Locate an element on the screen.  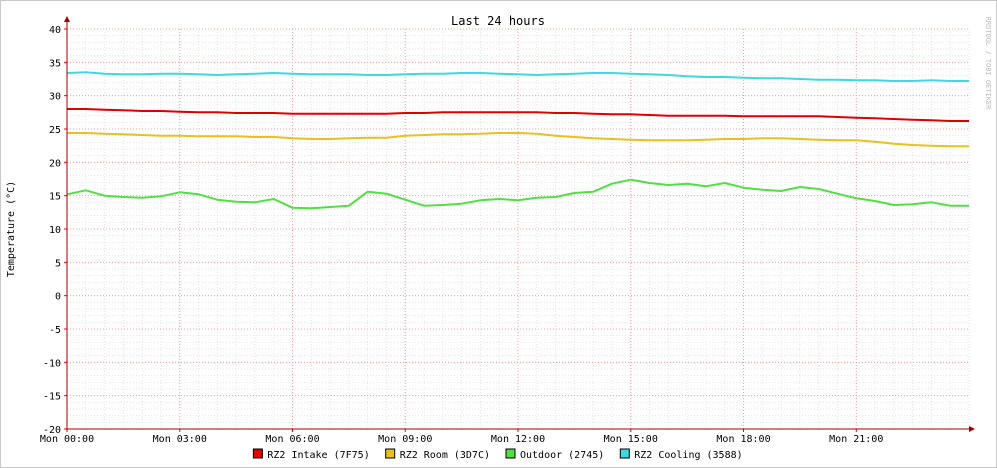
x-tick-label: Mon 18:00 is located at coordinates (743, 439).